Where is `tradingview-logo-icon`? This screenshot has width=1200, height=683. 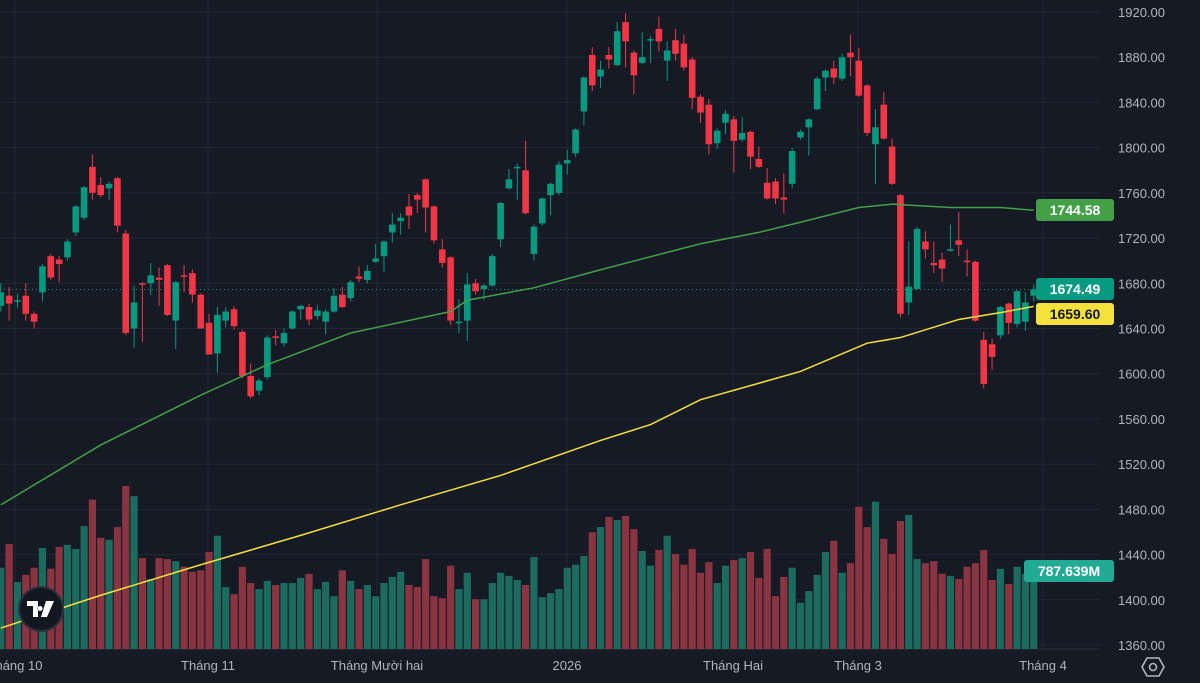 tradingview-logo-icon is located at coordinates (41, 609).